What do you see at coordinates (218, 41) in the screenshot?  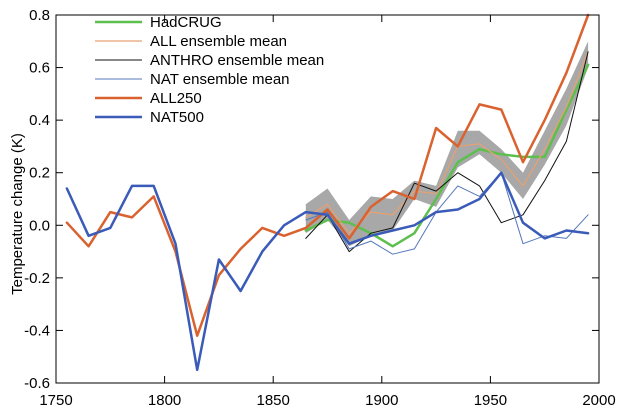 I see `legend-label-all-ensemble-mean: ALL ensemble mean` at bounding box center [218, 41].